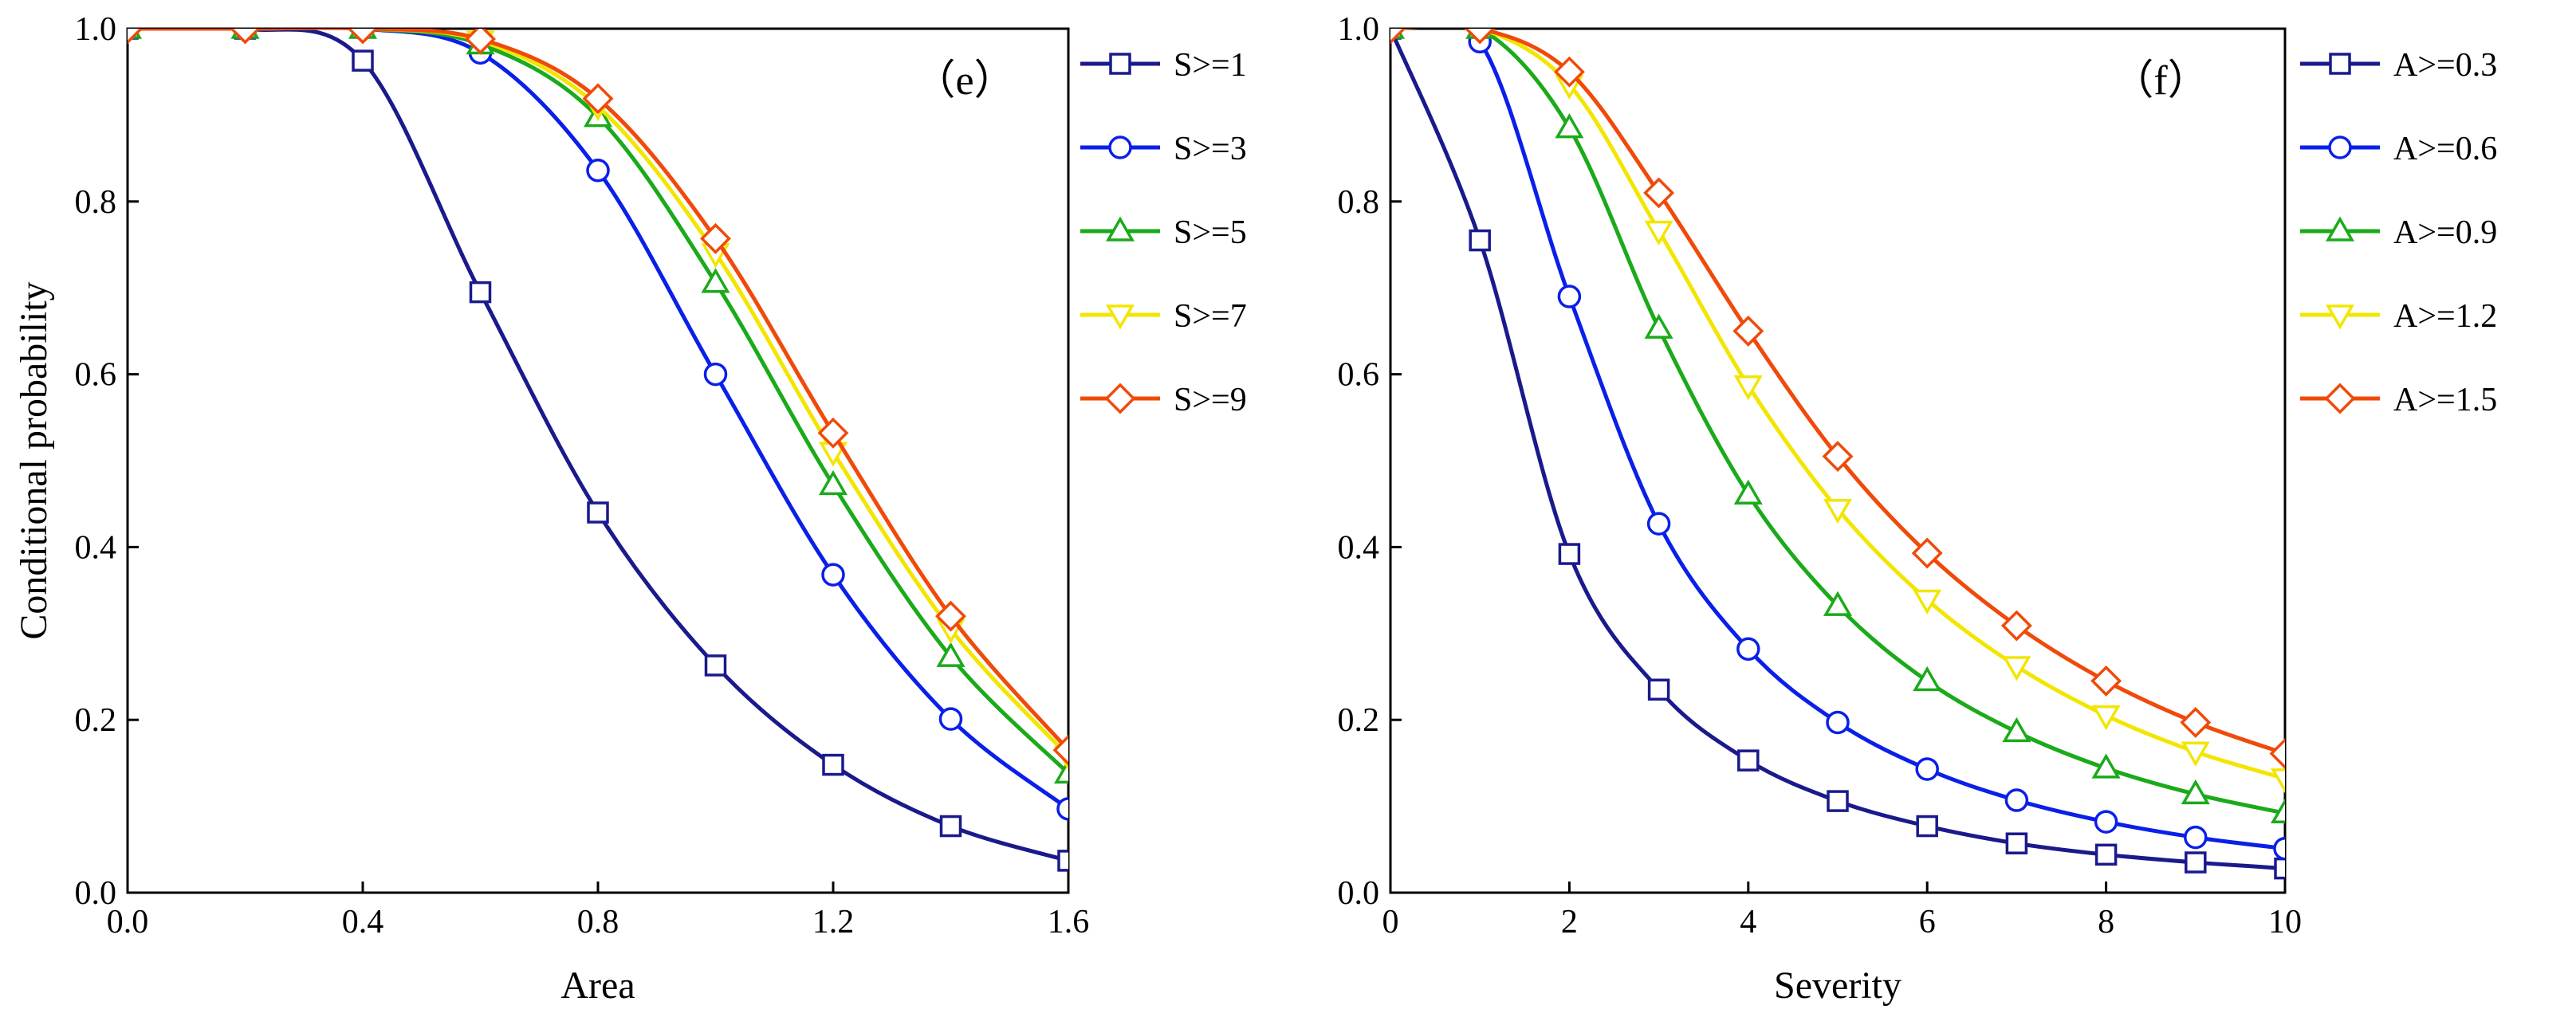  What do you see at coordinates (96, 720) in the screenshot?
I see `y-tick-label: 0.2` at bounding box center [96, 720].